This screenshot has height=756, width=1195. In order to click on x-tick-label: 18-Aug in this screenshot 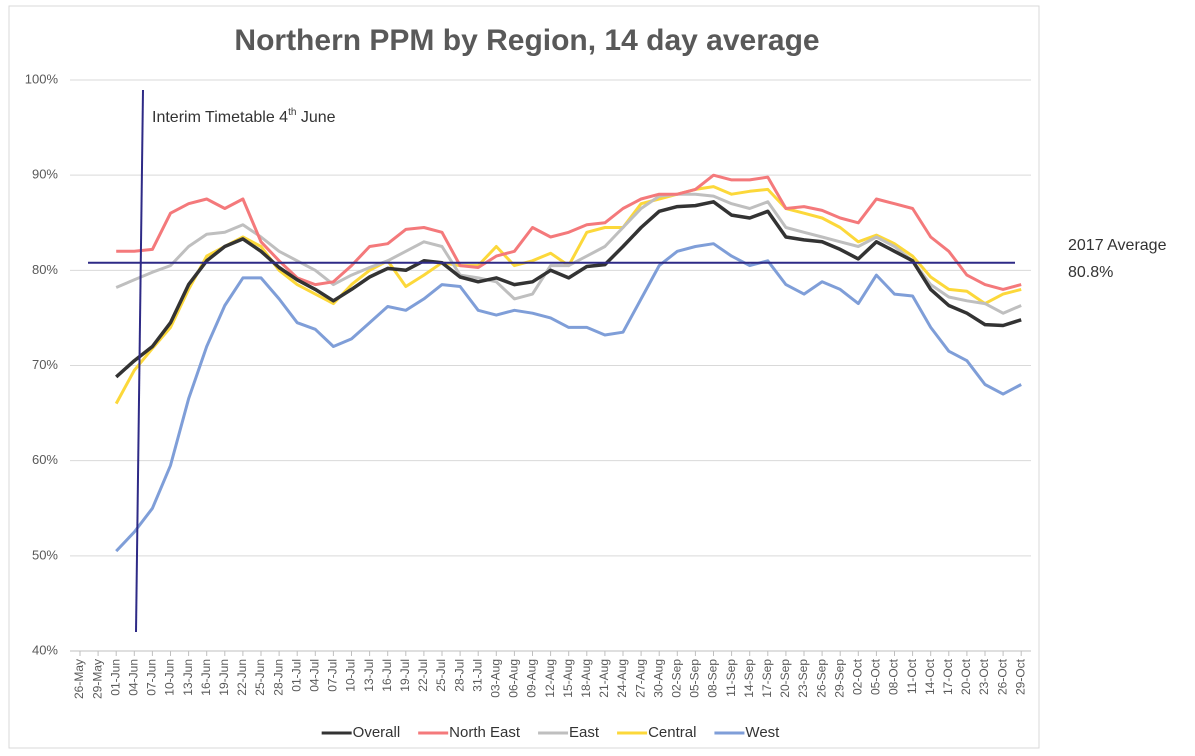, I will do `click(586, 678)`.